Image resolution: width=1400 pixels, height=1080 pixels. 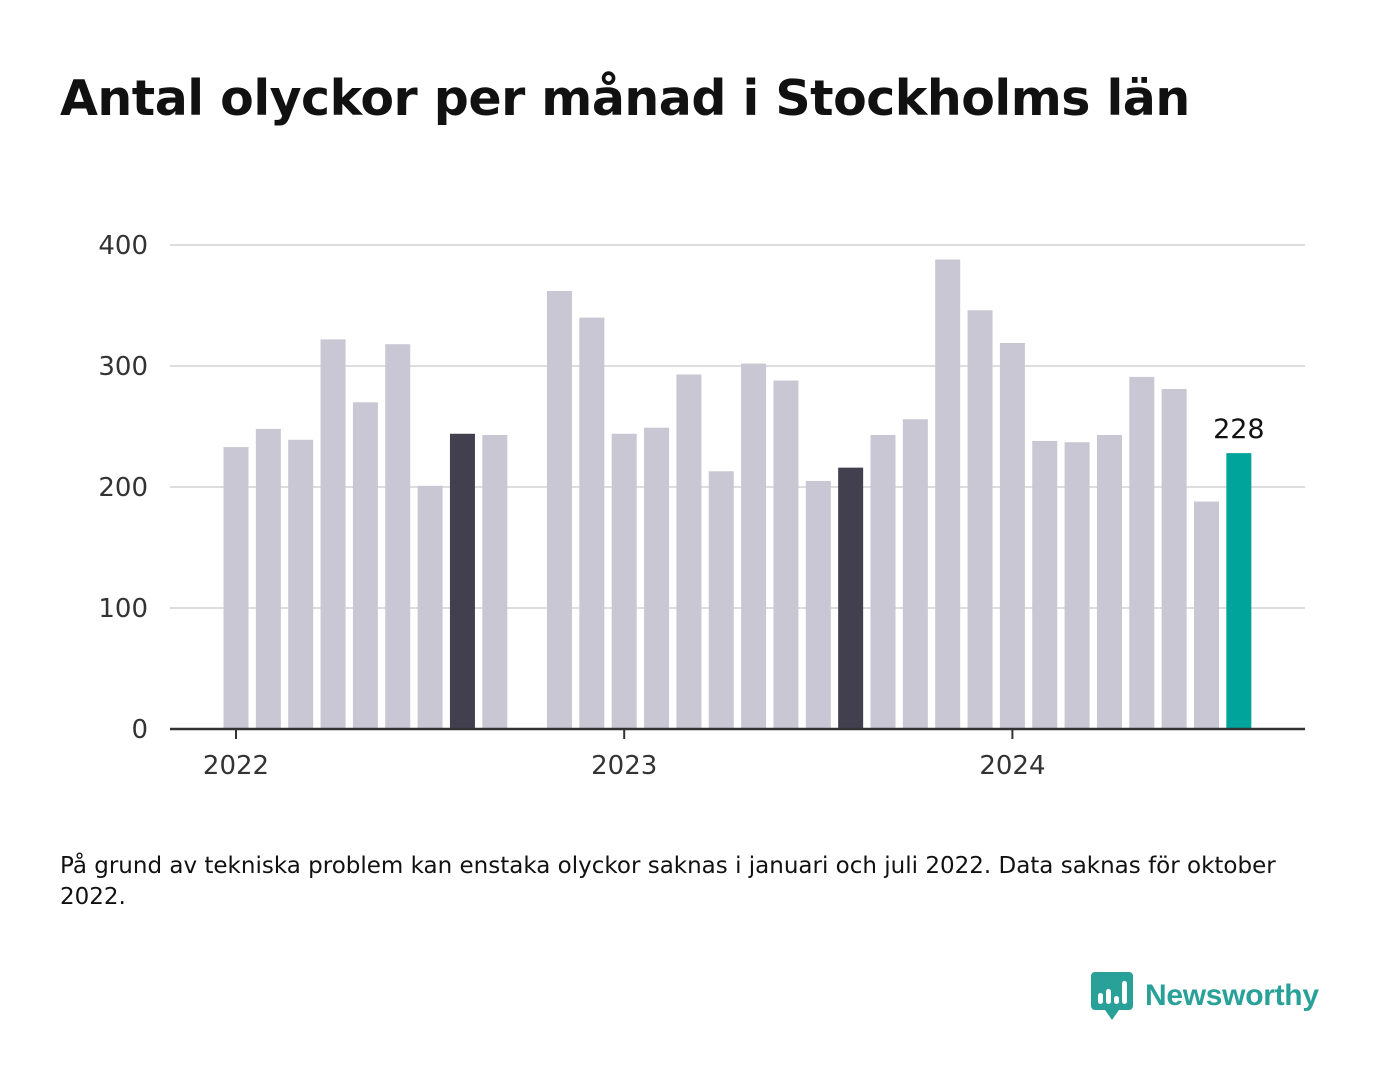 What do you see at coordinates (139, 730) in the screenshot?
I see `y-tick-label: 0` at bounding box center [139, 730].